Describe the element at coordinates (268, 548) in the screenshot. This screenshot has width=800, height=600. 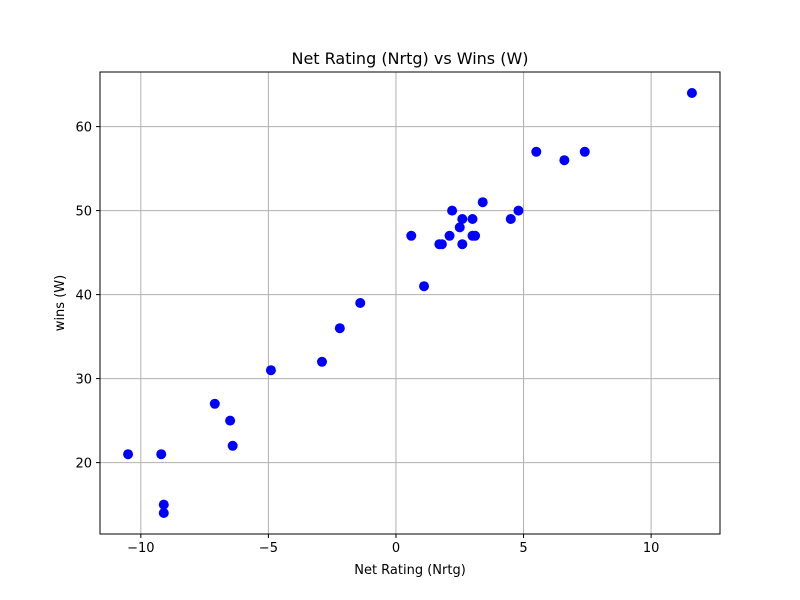
I see `x-tick-label: −5` at that location.